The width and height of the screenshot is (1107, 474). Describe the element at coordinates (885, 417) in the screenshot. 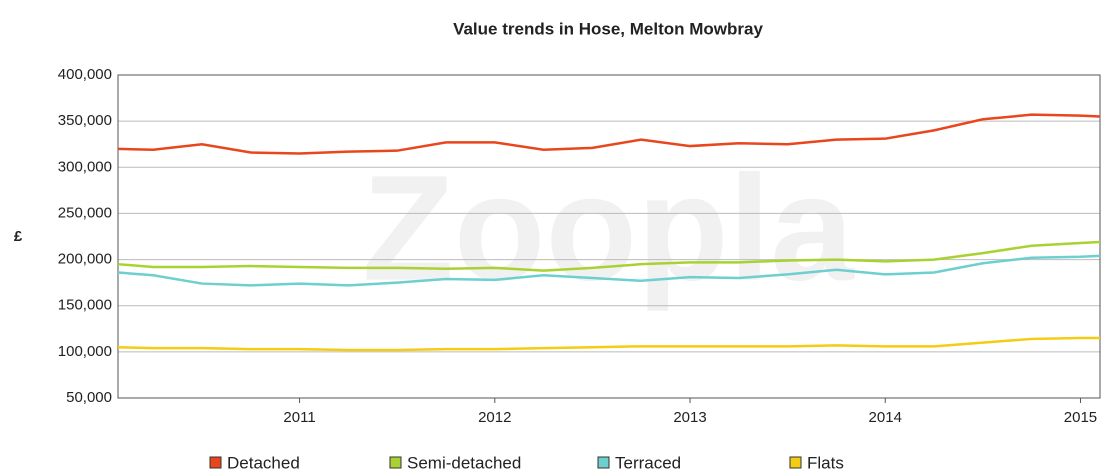

I see `x-tick-label: 2014` at that location.